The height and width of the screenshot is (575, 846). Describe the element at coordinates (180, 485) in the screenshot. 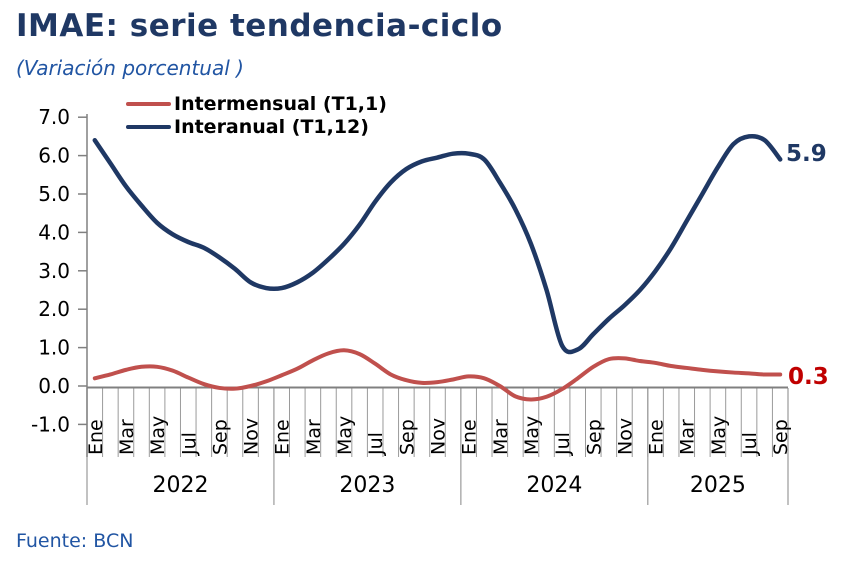

I see `year-label-2022: 2022` at that location.